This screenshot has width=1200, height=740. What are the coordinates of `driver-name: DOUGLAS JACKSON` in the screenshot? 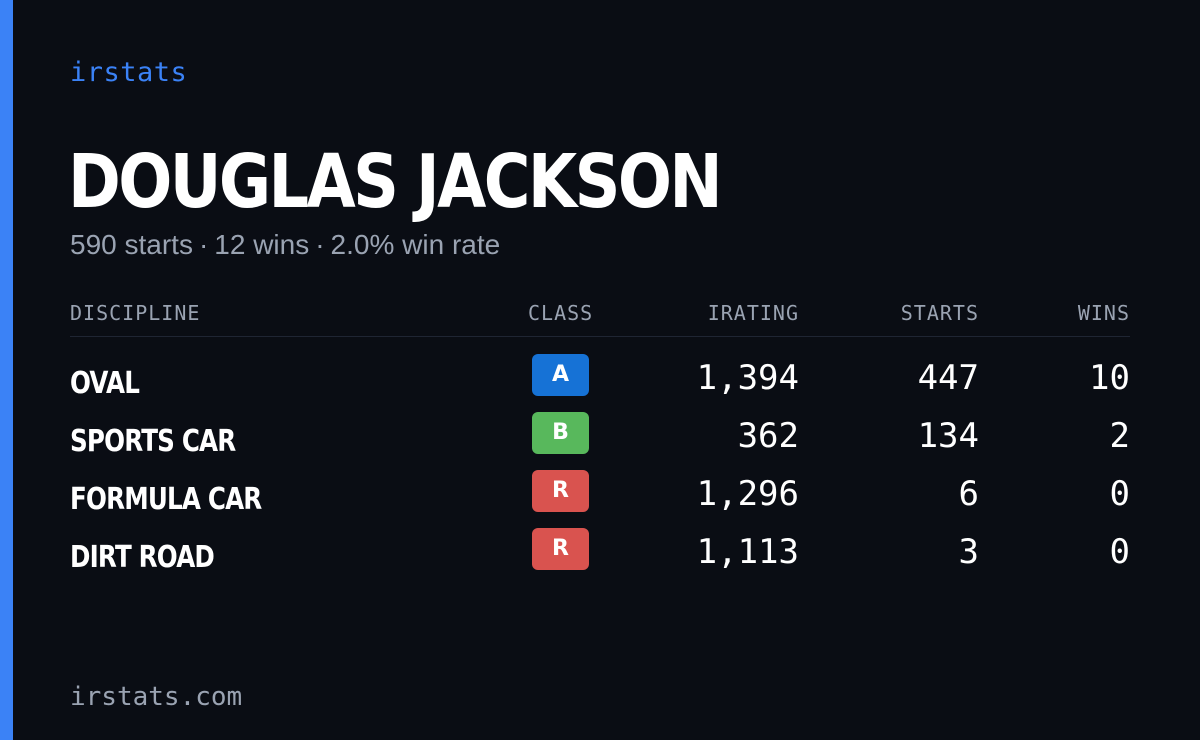 It's located at (395, 182).